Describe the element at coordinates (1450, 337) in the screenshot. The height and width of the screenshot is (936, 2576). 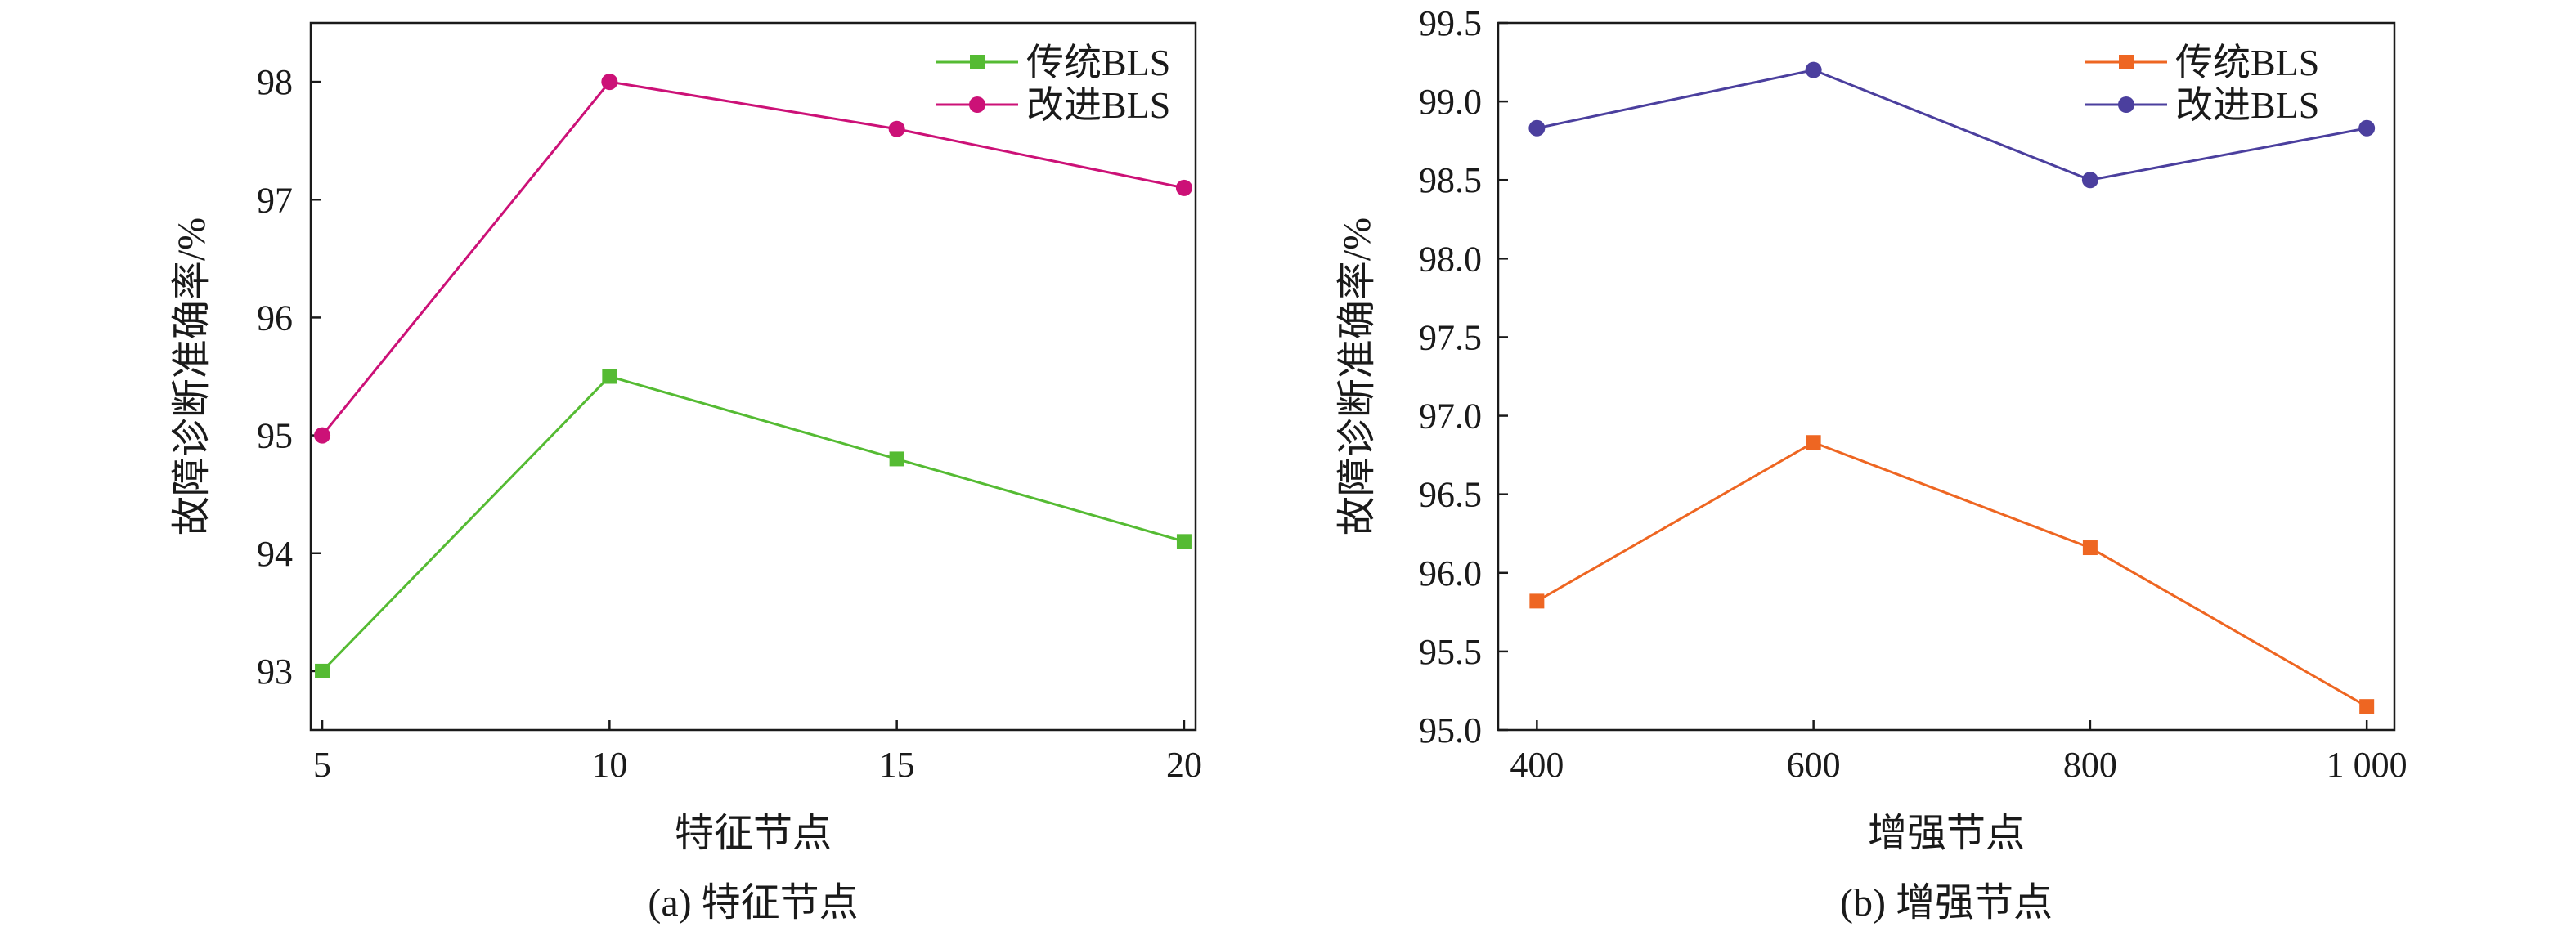
I see `y-tick-label: 97.5` at that location.